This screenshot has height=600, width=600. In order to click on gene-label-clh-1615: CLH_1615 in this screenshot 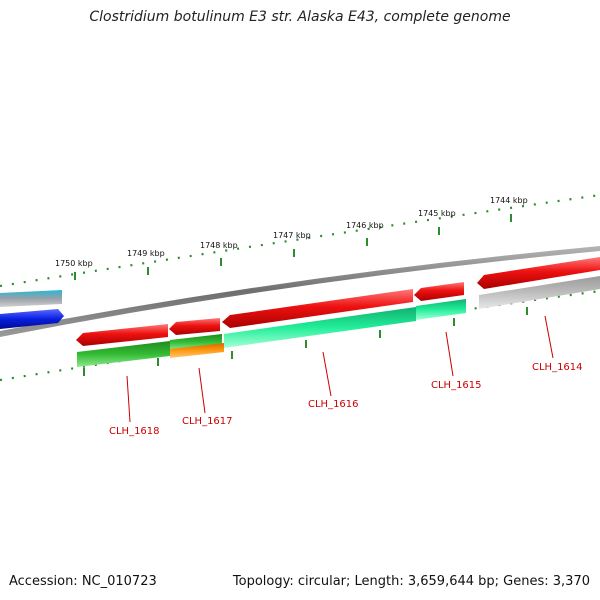, I will do `click(456, 385)`.